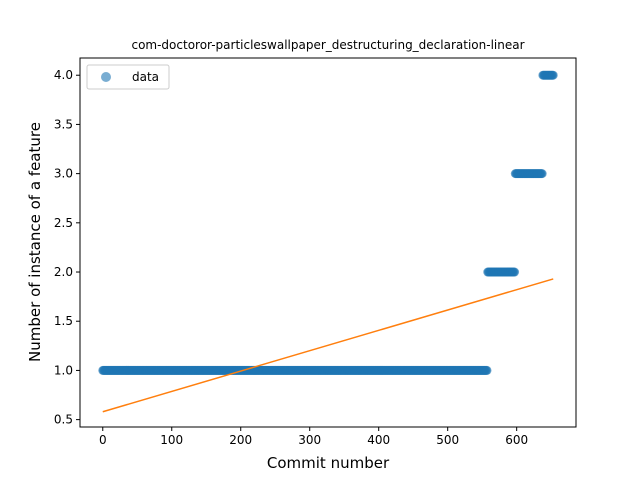  I want to click on y-tick-label: 4.0, so click(63, 75).